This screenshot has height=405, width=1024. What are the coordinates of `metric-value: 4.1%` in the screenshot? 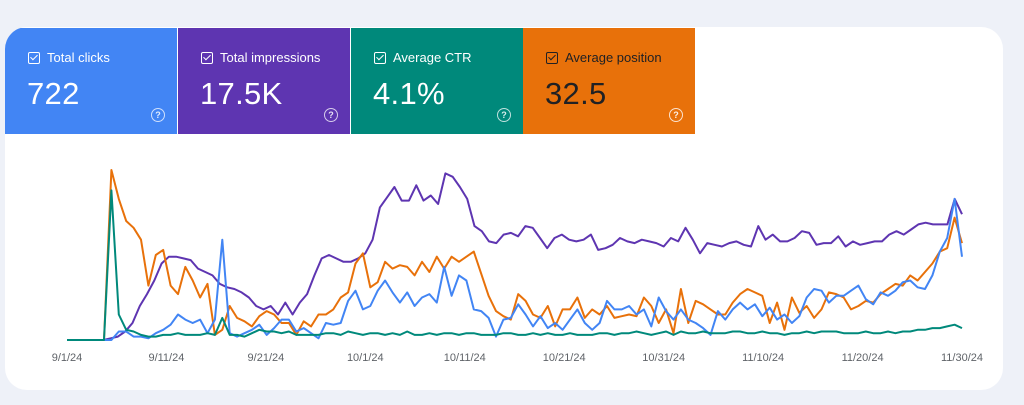 It's located at (409, 93).